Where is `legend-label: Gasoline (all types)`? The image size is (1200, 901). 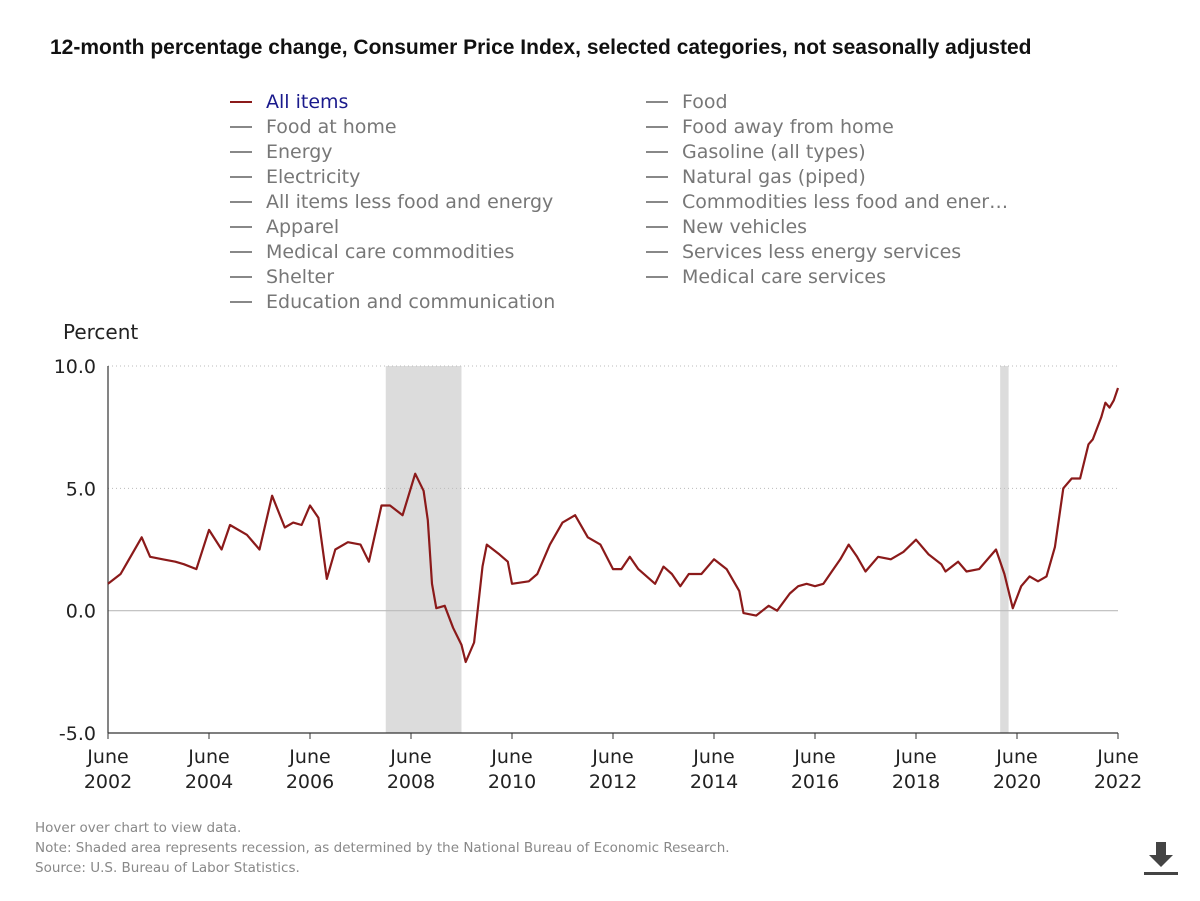 legend-label: Gasoline (all types) is located at coordinates (774, 152).